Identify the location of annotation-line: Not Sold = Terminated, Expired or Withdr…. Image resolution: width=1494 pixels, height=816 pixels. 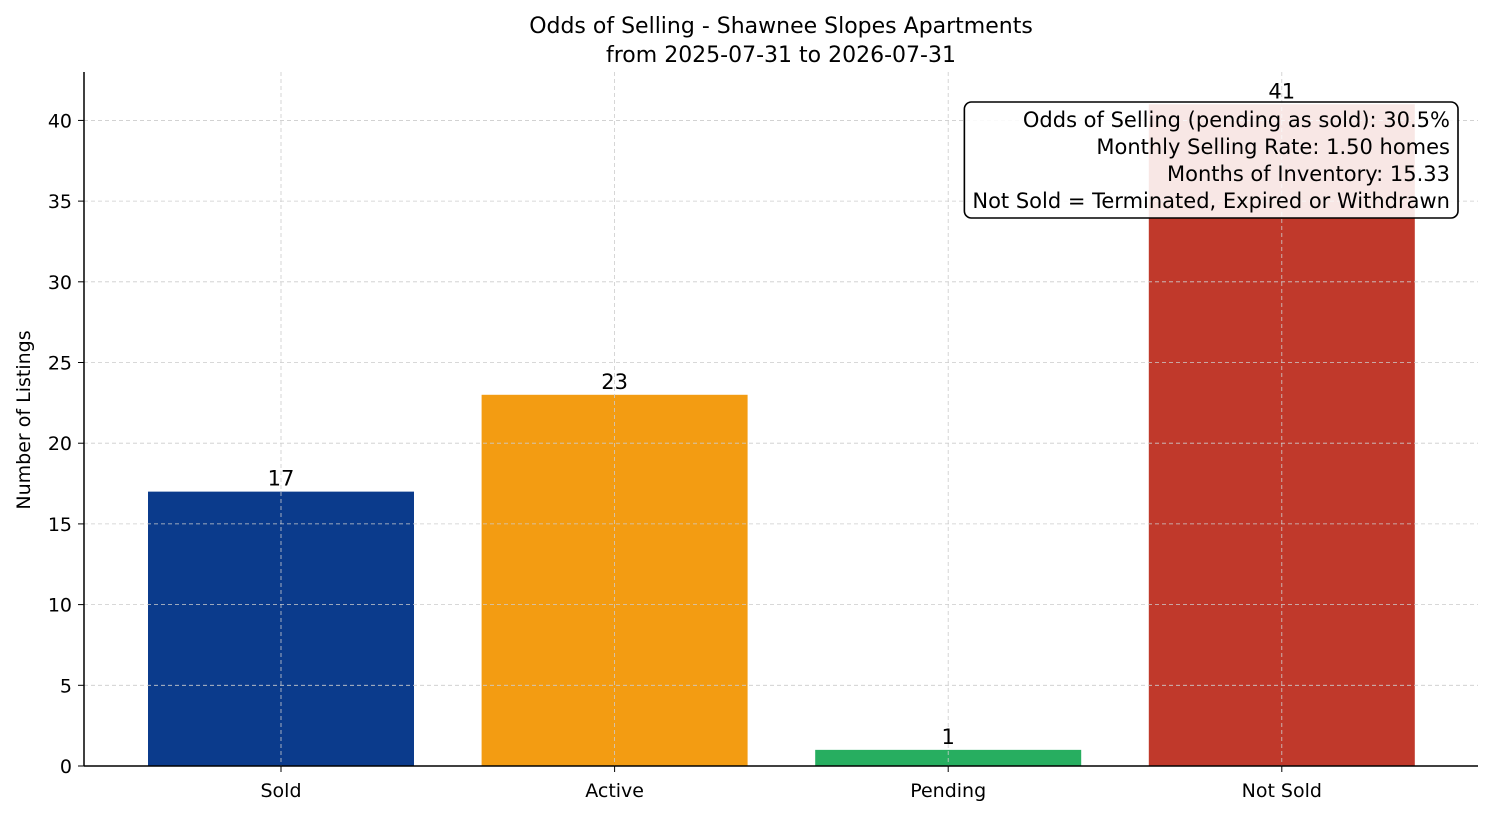
(1211, 201).